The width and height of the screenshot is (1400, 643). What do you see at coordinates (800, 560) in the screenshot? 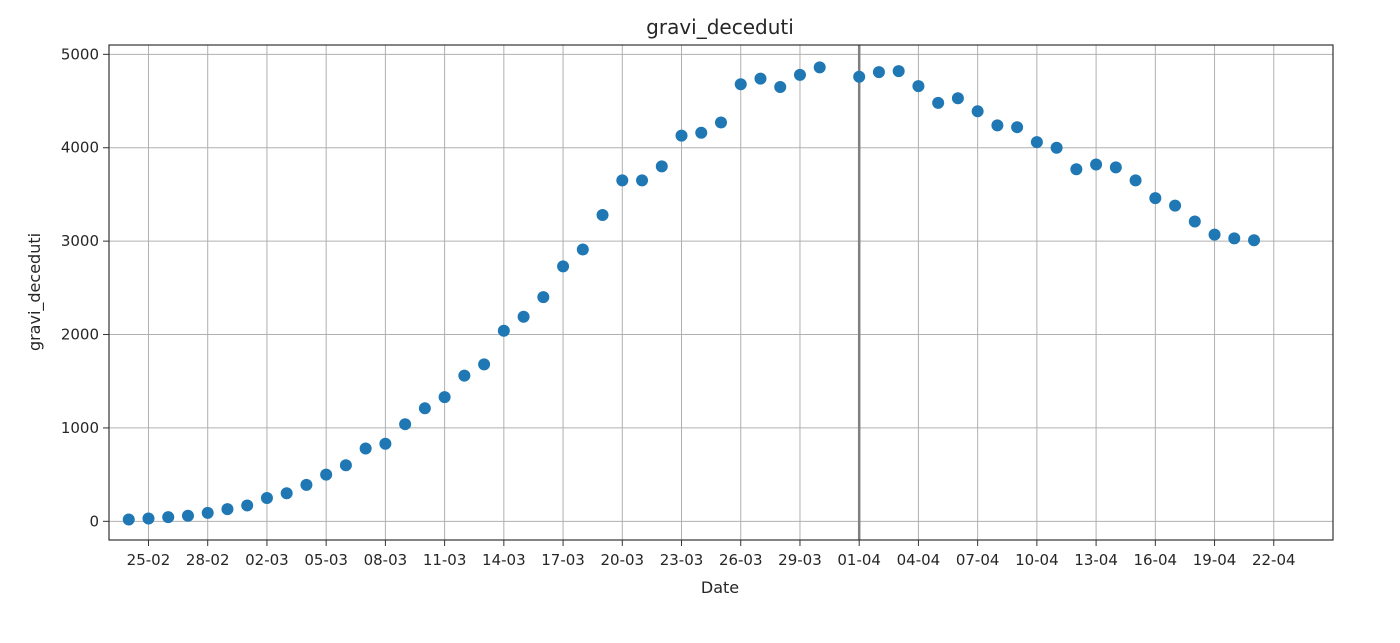
I see `x-tick-label: 29-03` at bounding box center [800, 560].